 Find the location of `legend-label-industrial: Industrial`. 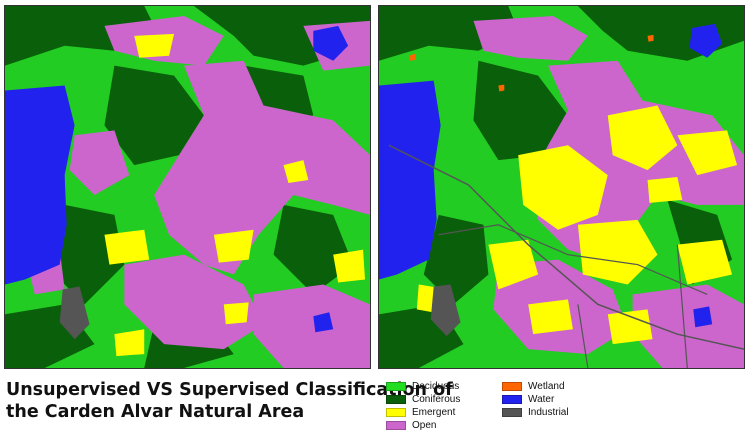

legend-label-industrial: Industrial is located at coordinates (548, 412).